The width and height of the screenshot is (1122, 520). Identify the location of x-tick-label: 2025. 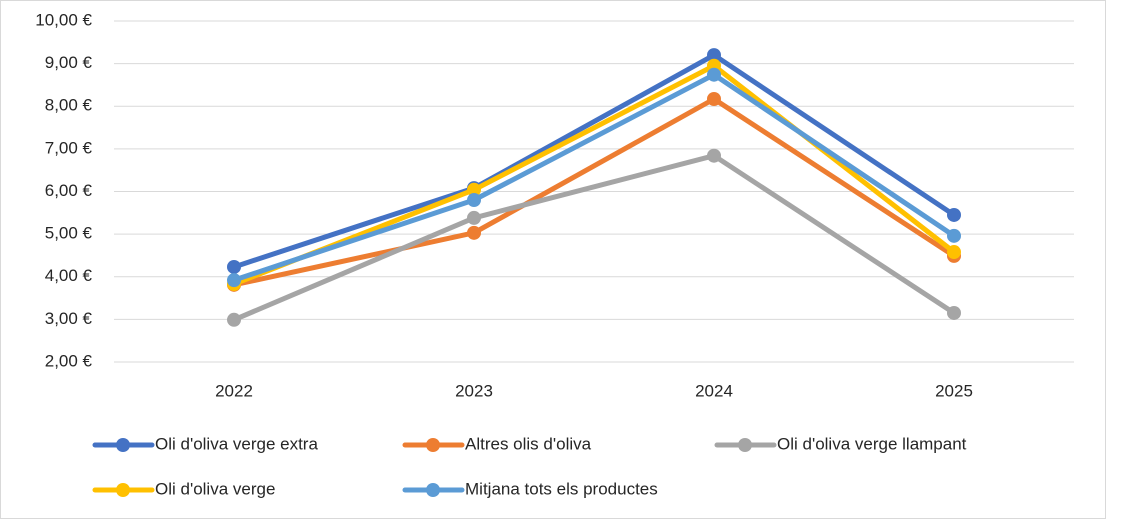
(954, 390).